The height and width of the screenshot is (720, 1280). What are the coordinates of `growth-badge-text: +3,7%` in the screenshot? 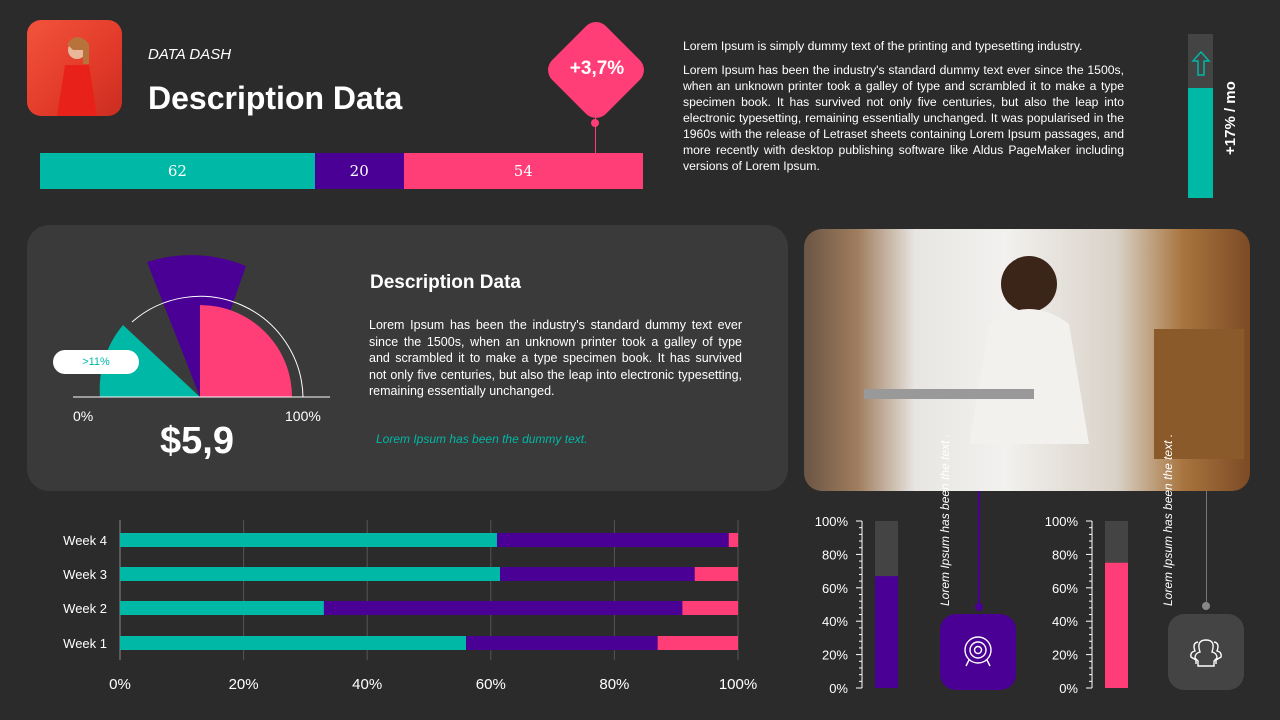 It's located at (597, 68).